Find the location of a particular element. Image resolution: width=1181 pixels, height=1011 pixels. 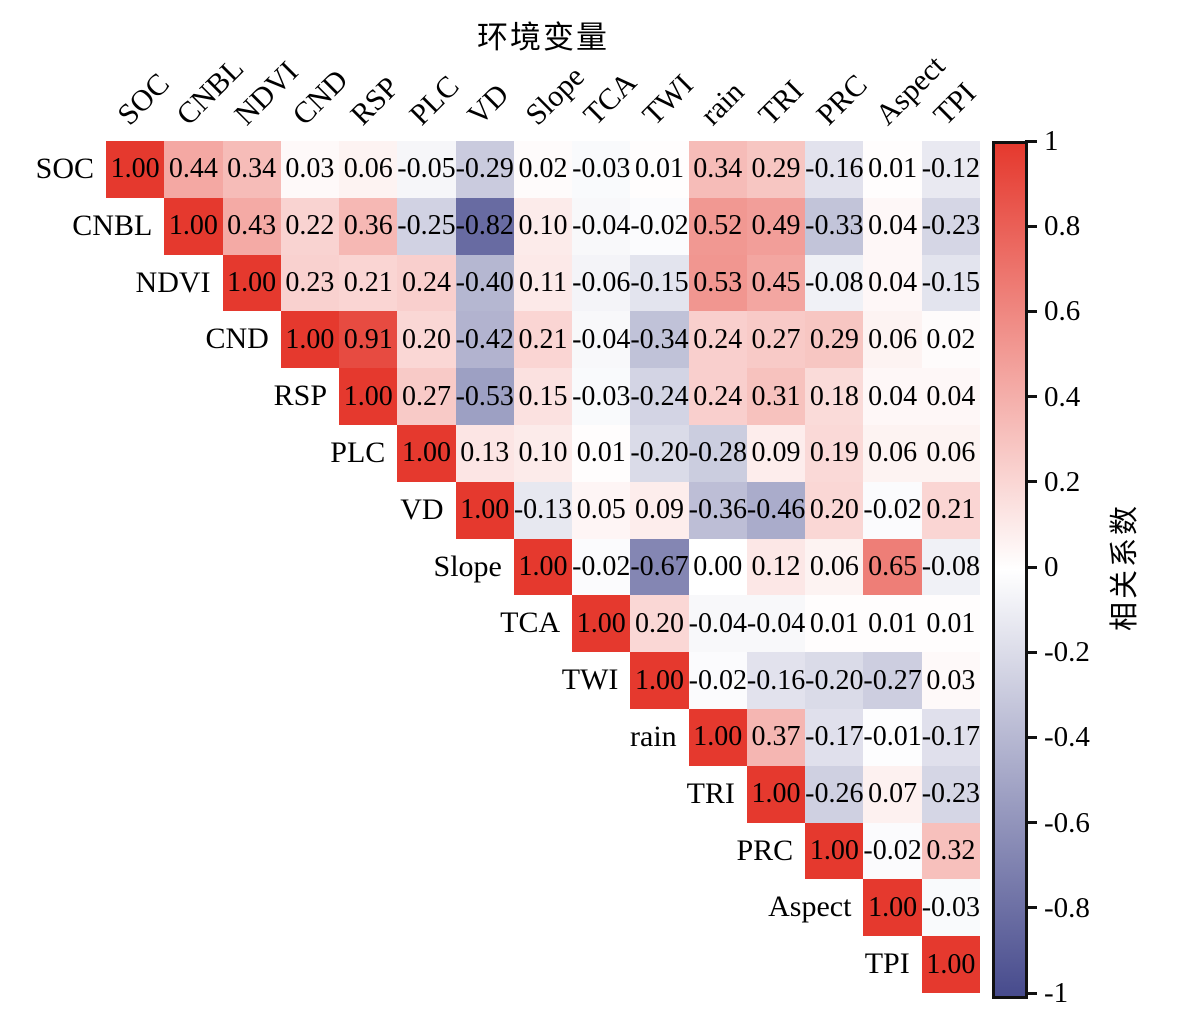

cell-value: -0.03 is located at coordinates (601, 396).